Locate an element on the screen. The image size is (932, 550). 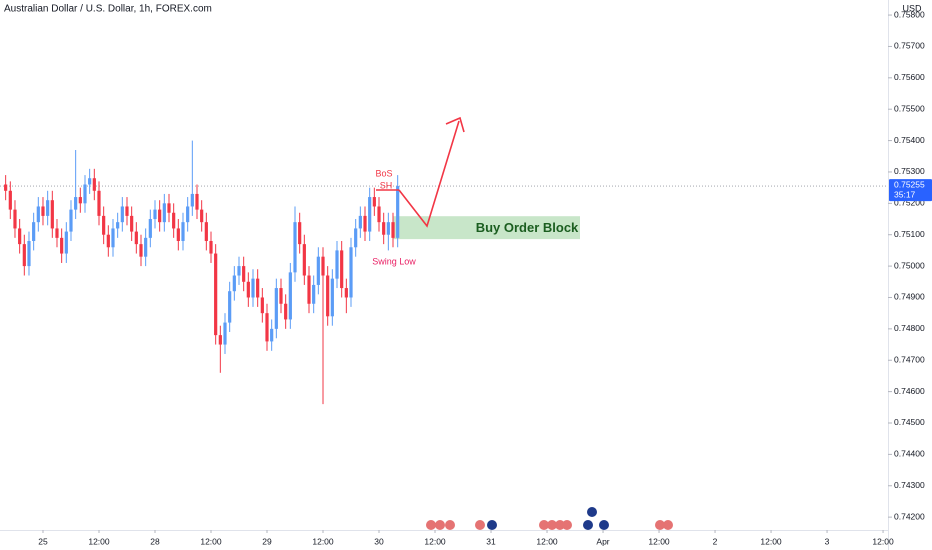
event-icons is located at coordinates (549, 518).